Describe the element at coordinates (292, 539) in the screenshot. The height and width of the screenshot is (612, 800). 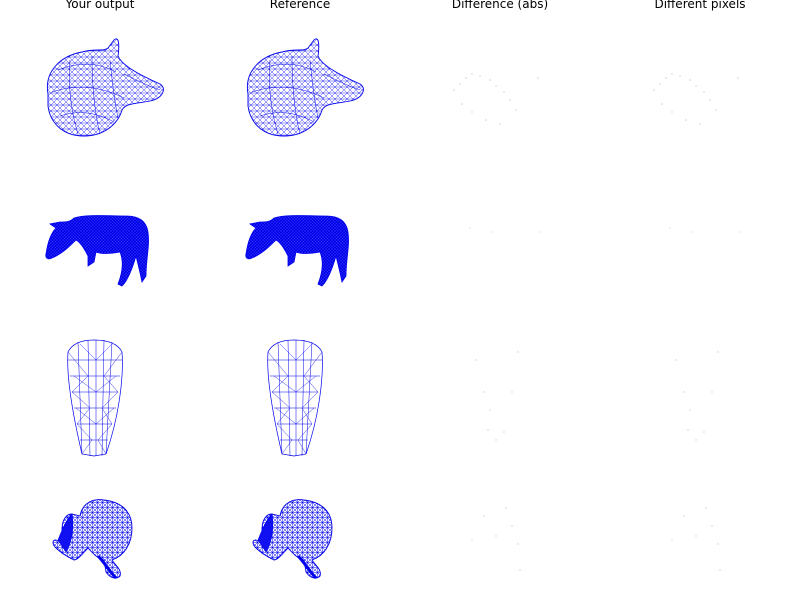
I see `armadillo-reference-image` at that location.